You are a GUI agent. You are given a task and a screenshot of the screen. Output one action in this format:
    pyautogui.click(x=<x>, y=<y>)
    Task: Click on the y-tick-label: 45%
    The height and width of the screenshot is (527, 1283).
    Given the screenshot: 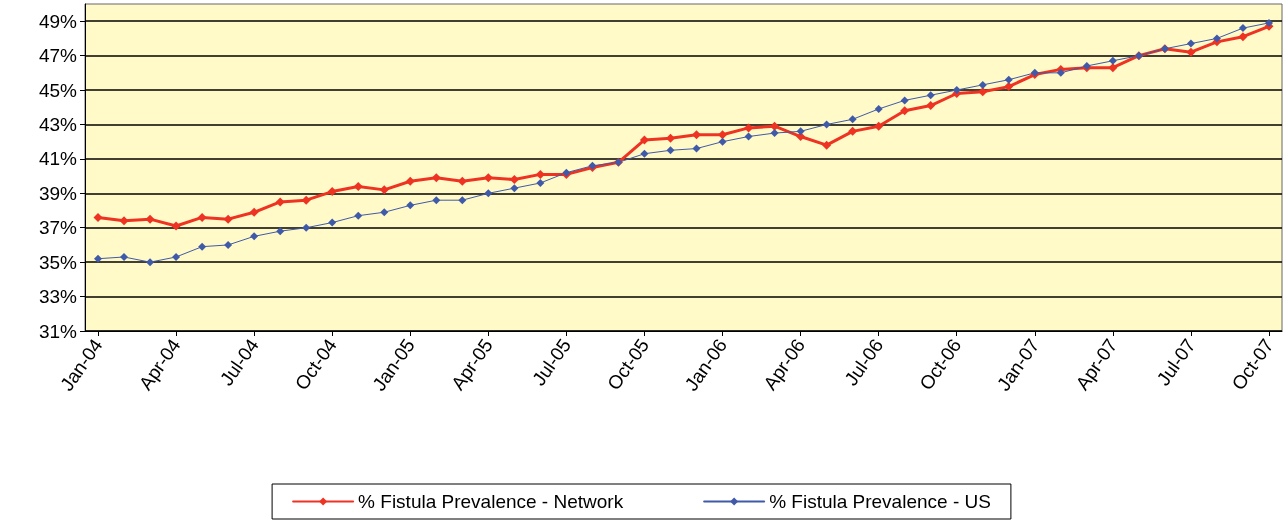 What is the action you would take?
    pyautogui.click(x=58, y=90)
    